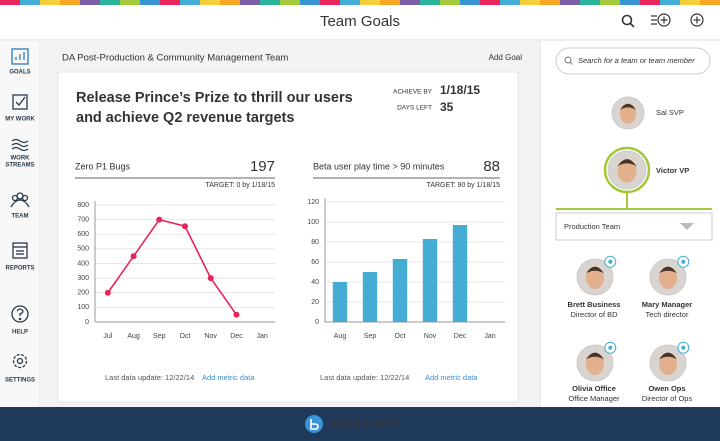 Image resolution: width=720 pixels, height=441 pixels. What do you see at coordinates (633, 239) in the screenshot?
I see `avatars` at bounding box center [633, 239].